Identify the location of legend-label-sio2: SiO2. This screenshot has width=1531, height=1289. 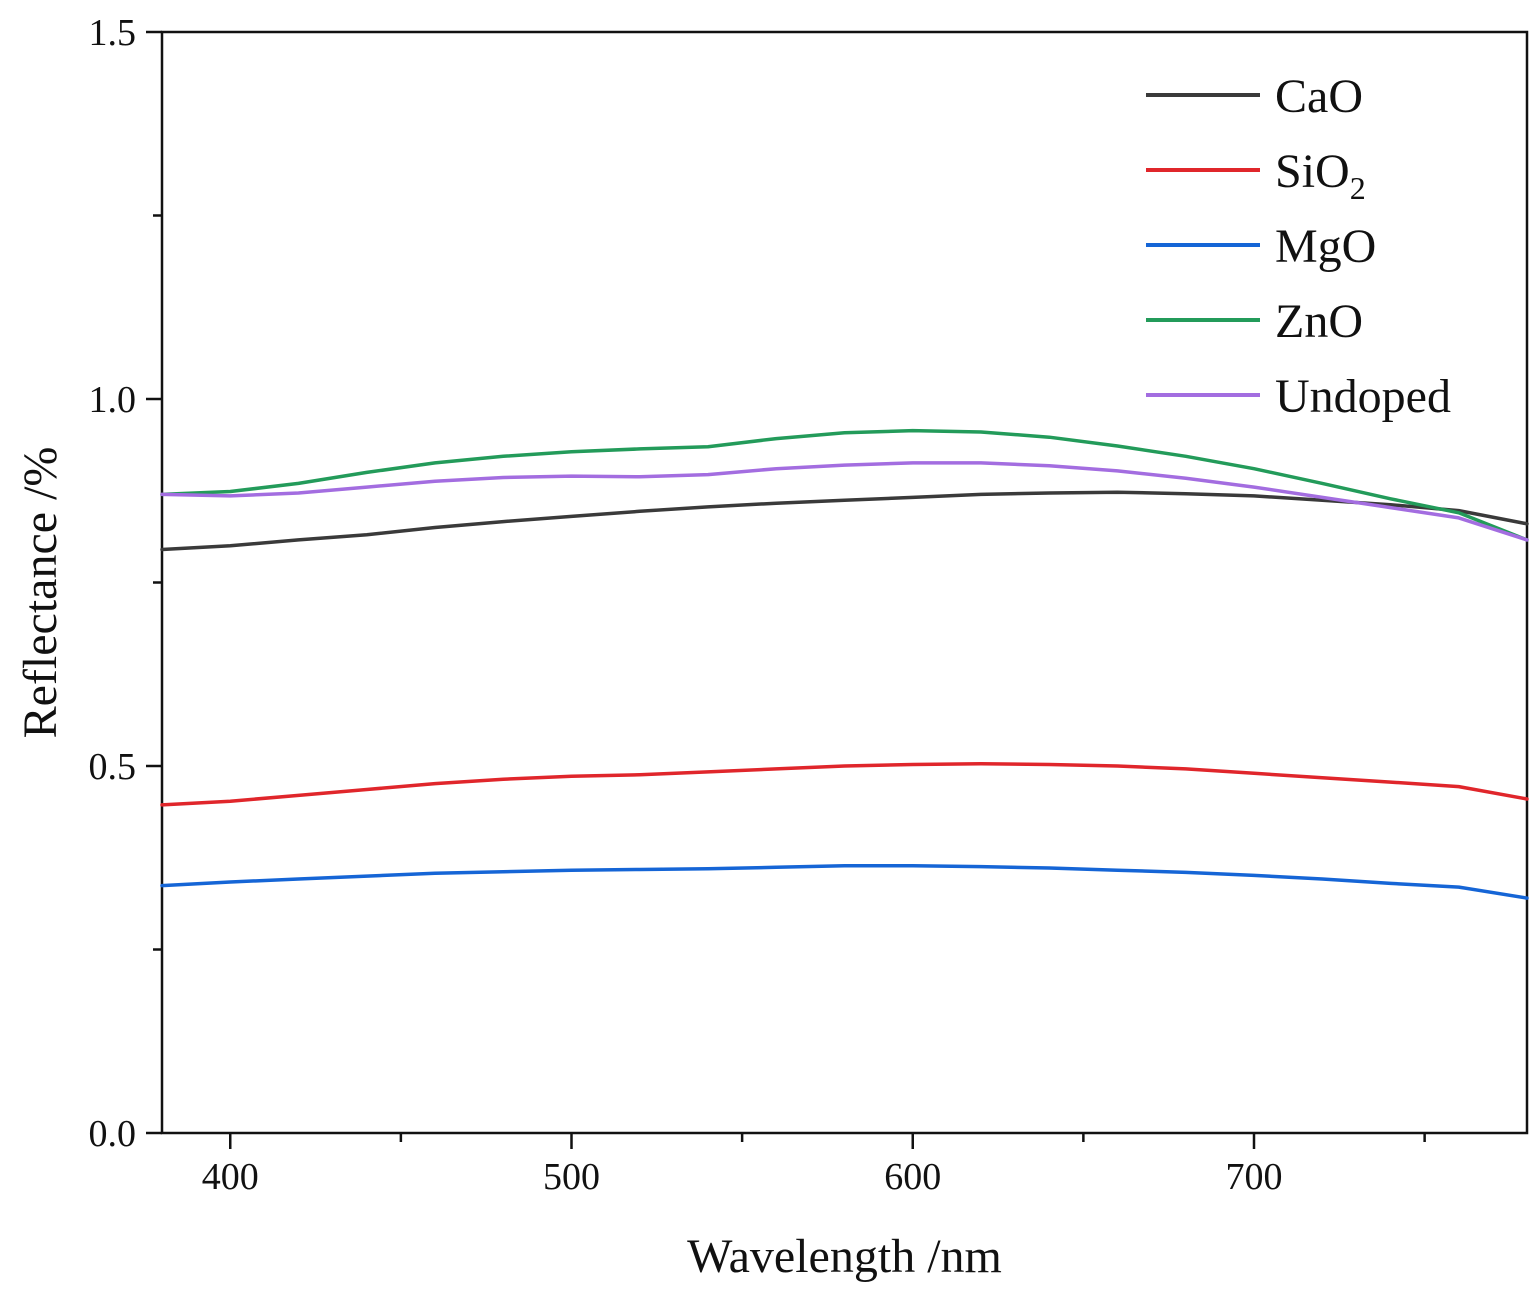
(1320, 175).